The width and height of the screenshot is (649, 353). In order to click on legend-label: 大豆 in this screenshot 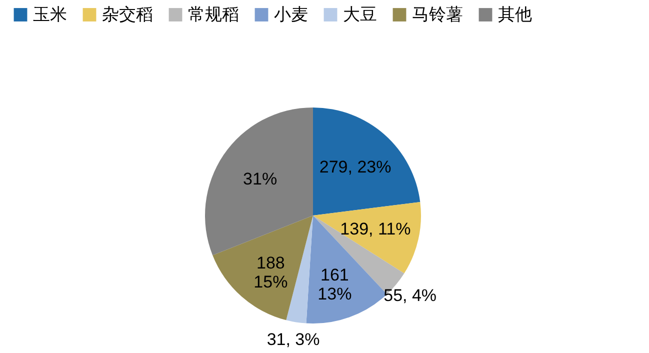, I will do `click(360, 14)`.